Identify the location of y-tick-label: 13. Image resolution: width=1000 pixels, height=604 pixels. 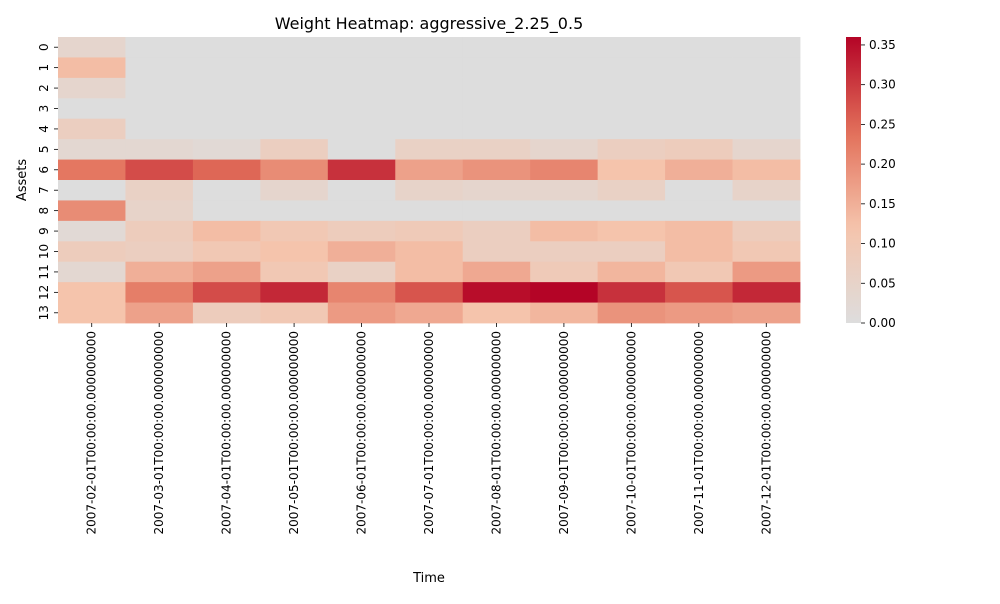
(44, 312).